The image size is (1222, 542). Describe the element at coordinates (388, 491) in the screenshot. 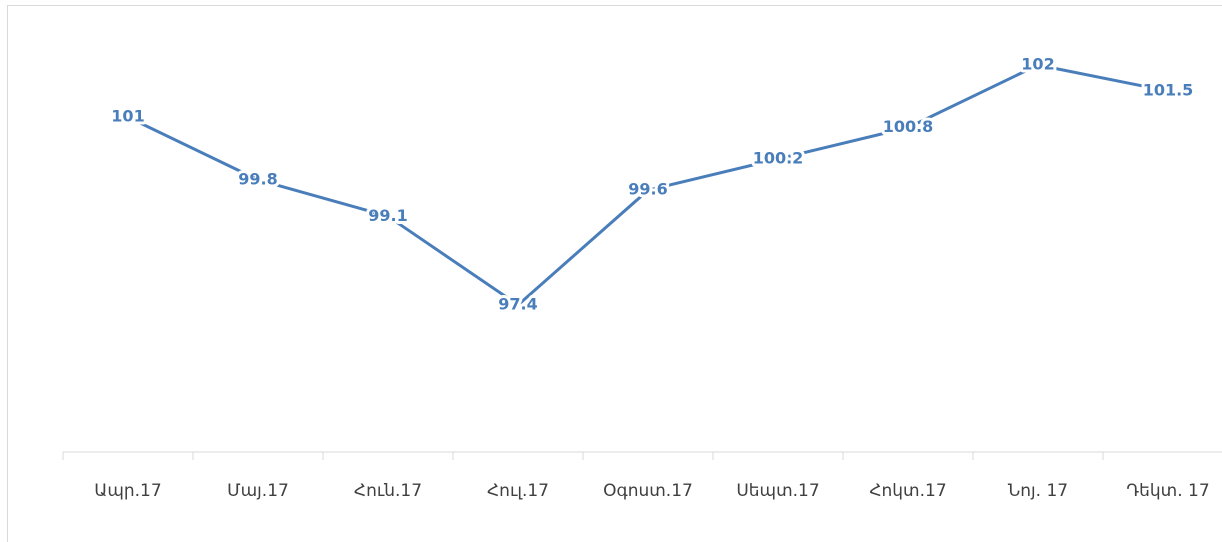

I see `x-tick-label: Հուն.17` at that location.